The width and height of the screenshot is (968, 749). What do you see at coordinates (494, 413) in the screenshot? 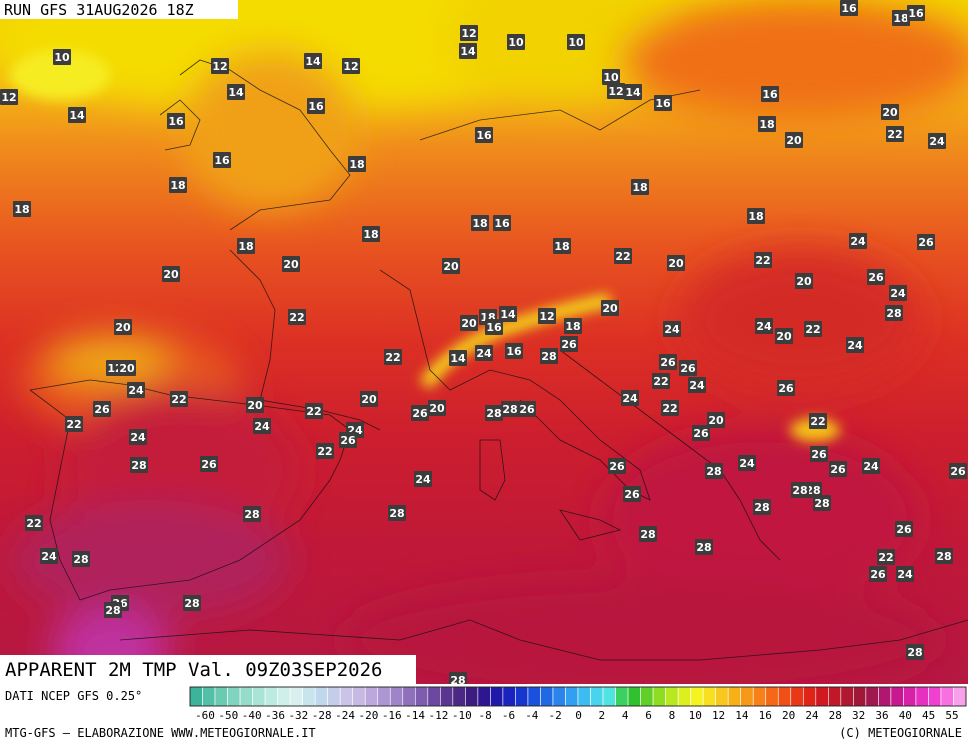
I see `temperature-label: 28` at bounding box center [494, 413].